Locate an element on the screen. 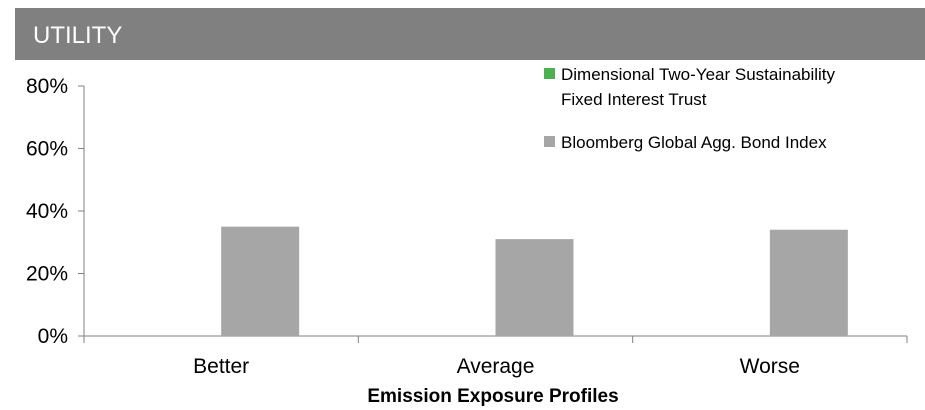 The width and height of the screenshot is (925, 410). chart-header-title: UTILITY is located at coordinates (78, 35).